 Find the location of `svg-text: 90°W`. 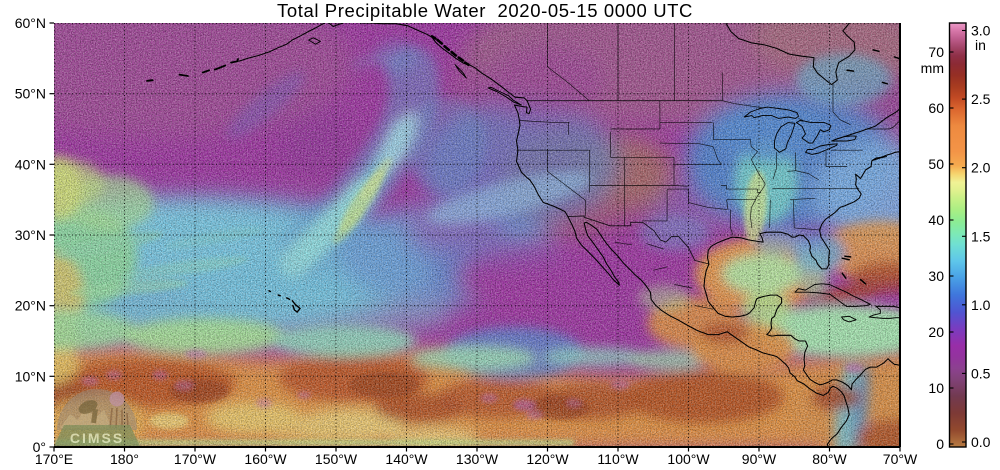

svg-text: 90°W is located at coordinates (759, 459).